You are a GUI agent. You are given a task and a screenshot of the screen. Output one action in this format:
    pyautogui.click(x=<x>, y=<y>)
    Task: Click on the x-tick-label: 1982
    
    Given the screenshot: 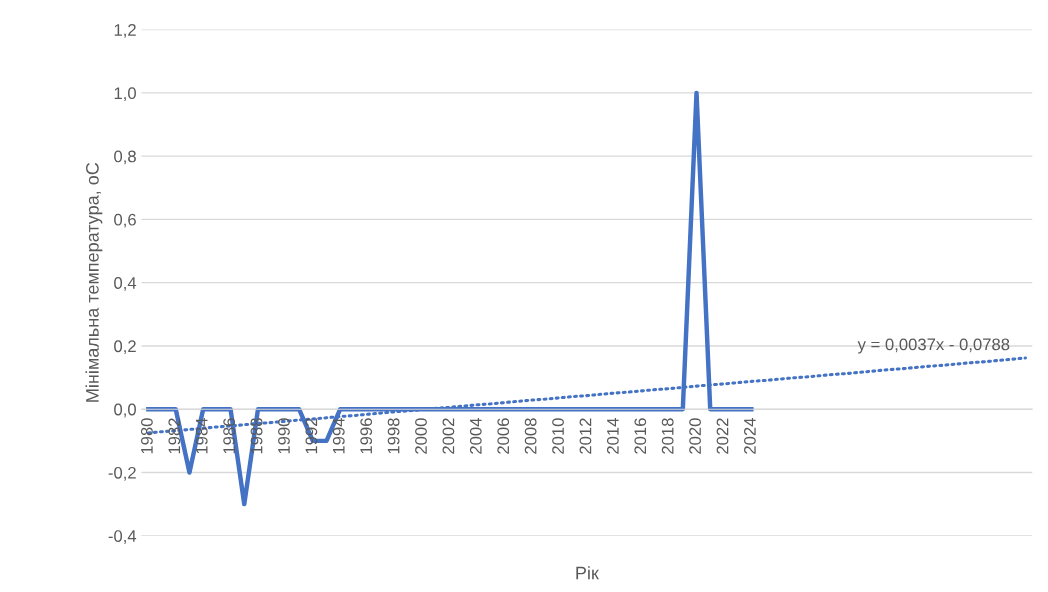 What is the action you would take?
    pyautogui.click(x=174, y=436)
    